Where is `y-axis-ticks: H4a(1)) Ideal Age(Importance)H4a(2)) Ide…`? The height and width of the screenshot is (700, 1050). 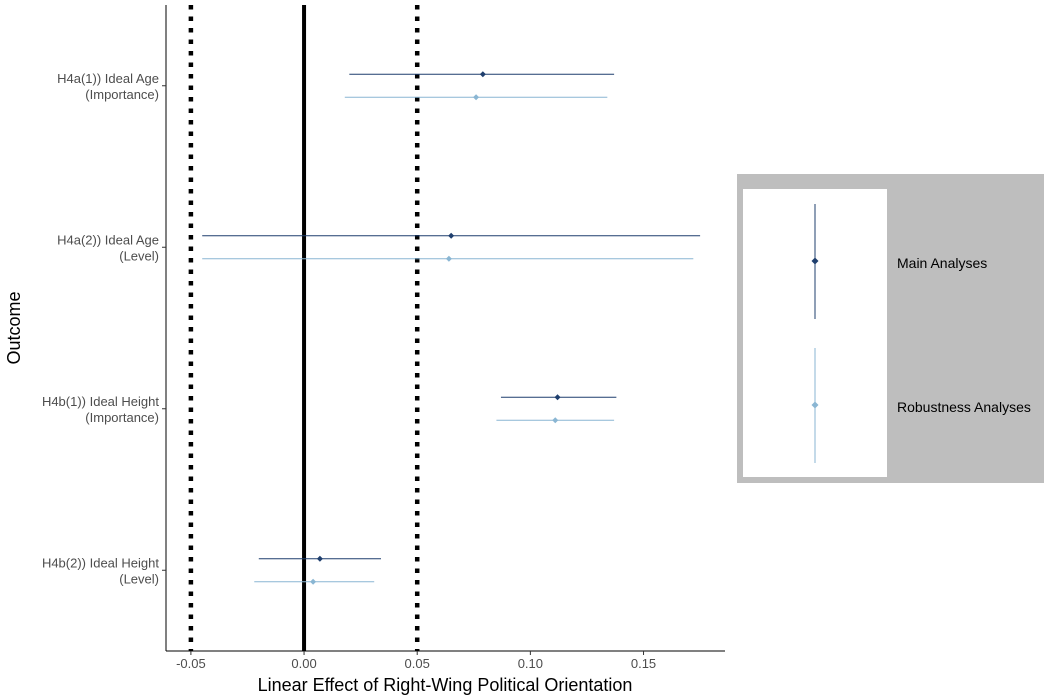
y-axis-ticks: H4a(1)) Ideal Age(Importance)H4a(2)) Ide… is located at coordinates (104, 328).